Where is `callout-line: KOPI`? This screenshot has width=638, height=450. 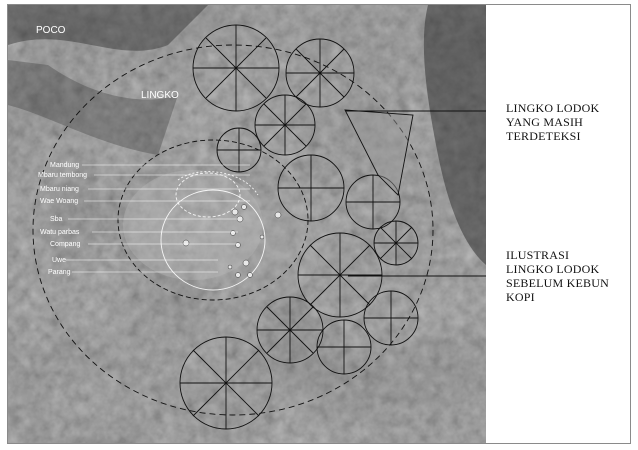
callout-line: KOPI is located at coordinates (520, 297).